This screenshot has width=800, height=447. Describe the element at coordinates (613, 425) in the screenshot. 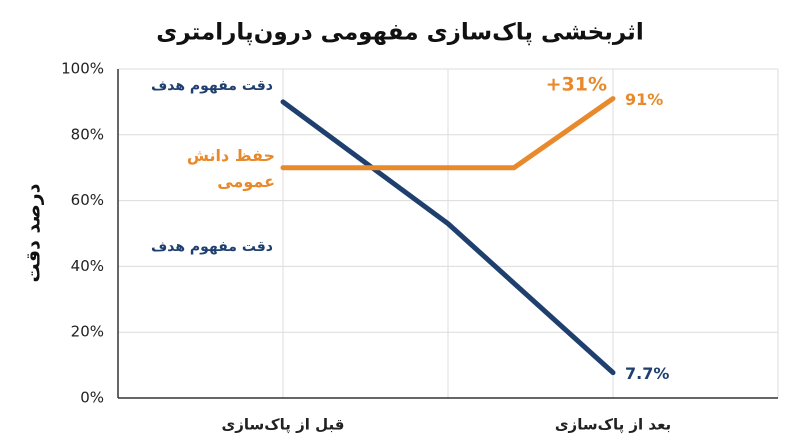

I see `x-tick-label: بعد از پاک‌سازی` at that location.